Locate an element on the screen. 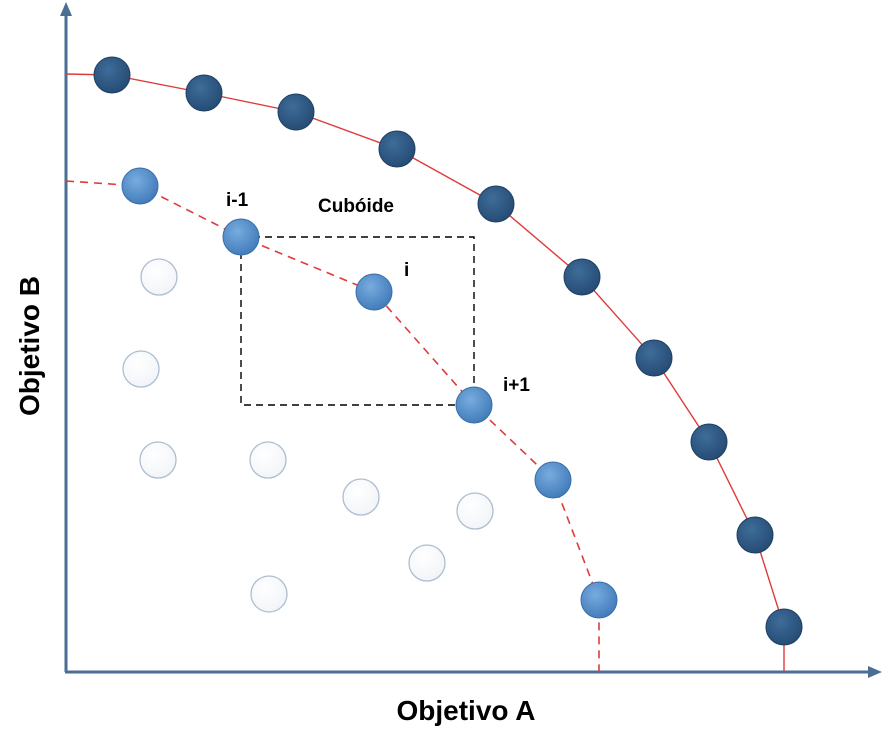 This screenshot has height=744, width=884. x-axis-arrow is located at coordinates (875, 672).